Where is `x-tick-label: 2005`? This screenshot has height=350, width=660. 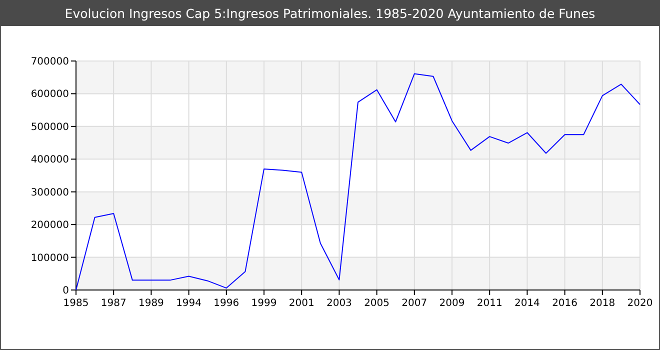 x-tick-label: 2005 is located at coordinates (377, 303).